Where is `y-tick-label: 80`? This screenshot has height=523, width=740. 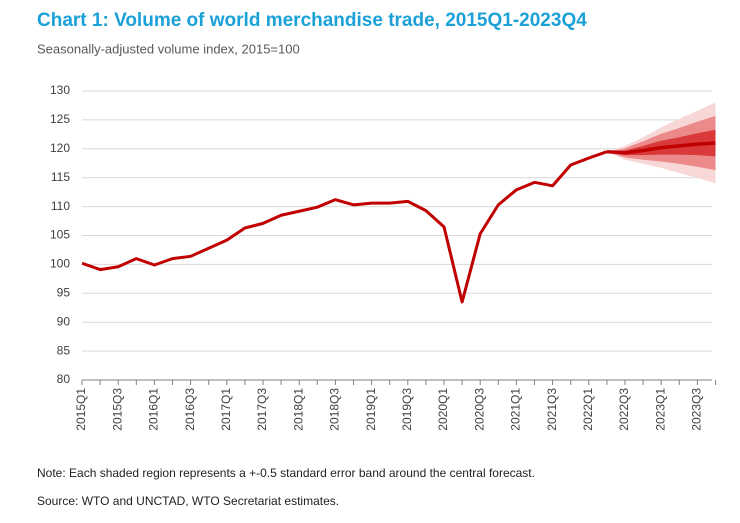 y-tick-label: 80 is located at coordinates (64, 379).